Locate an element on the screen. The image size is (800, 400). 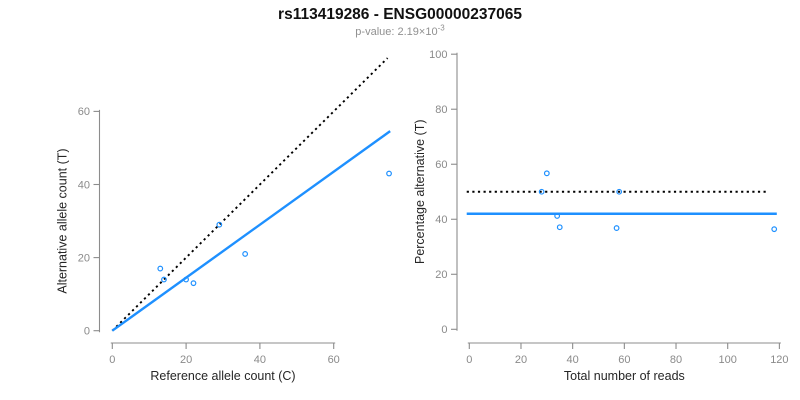
x-tick-label: 120 is located at coordinates (779, 360).